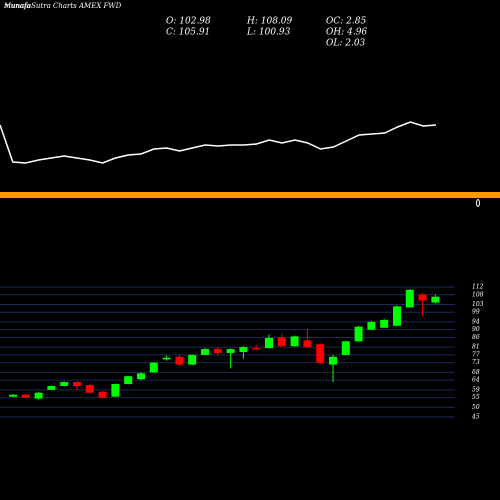 This screenshot has height=500, width=500. I want to click on y-tick-label: 77, so click(476, 354).